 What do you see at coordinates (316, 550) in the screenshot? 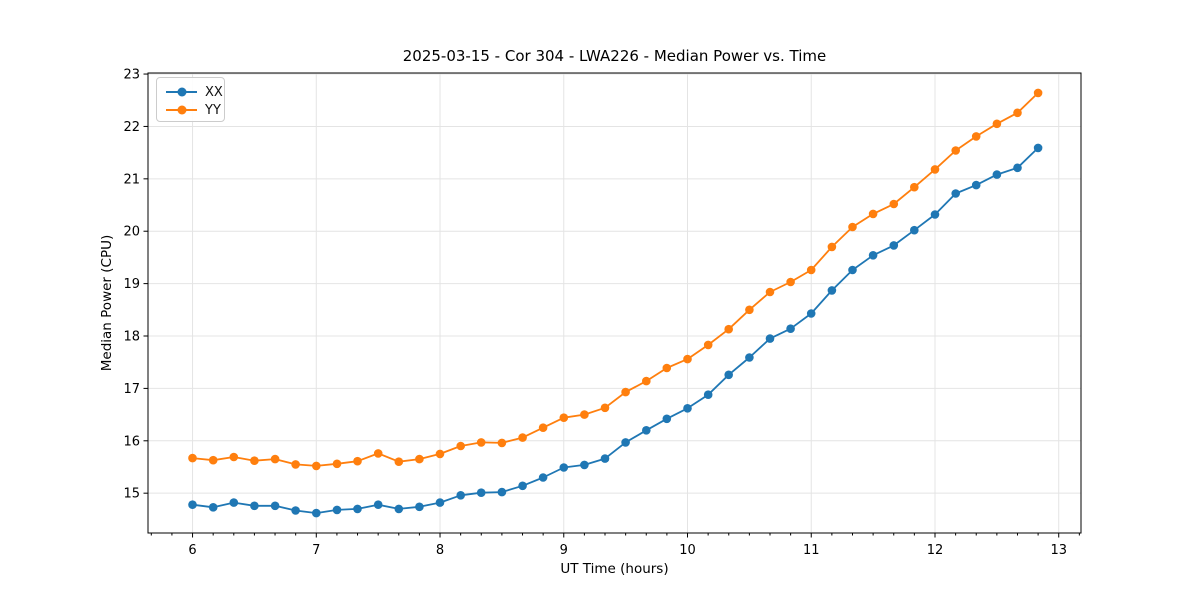
I see `x-tick-label: 7` at bounding box center [316, 550].